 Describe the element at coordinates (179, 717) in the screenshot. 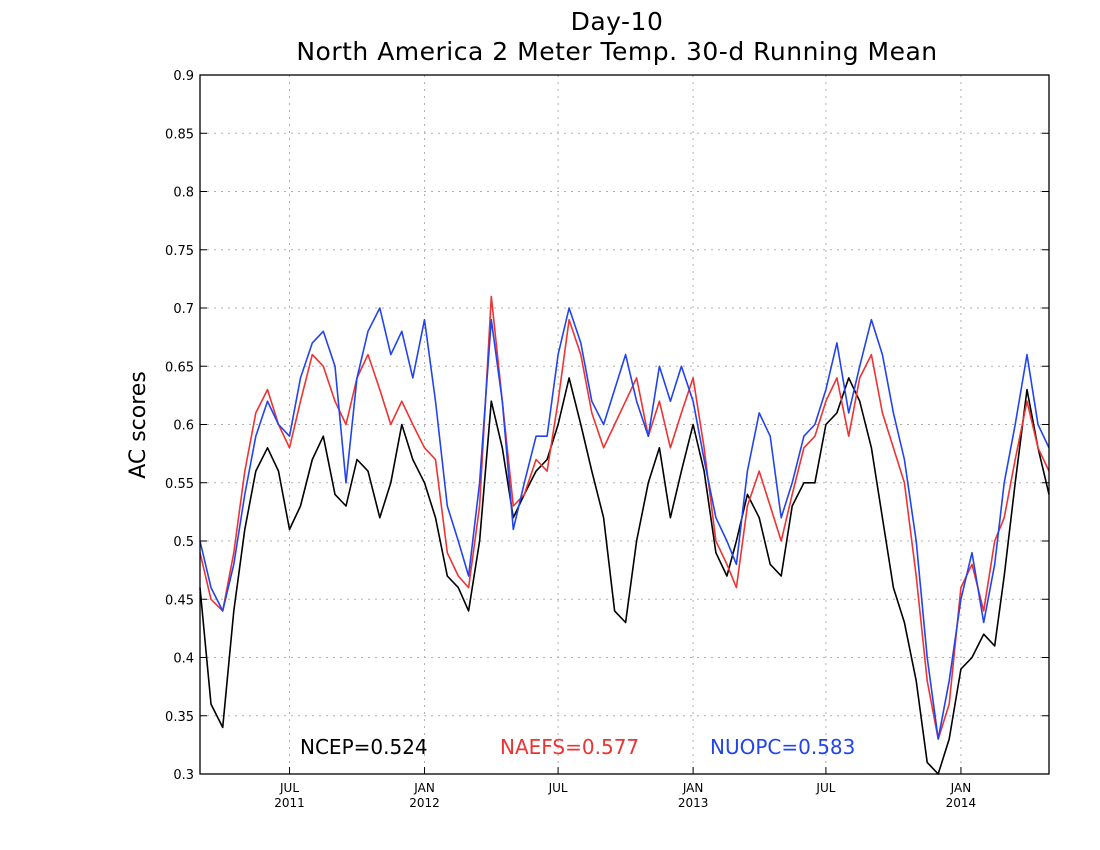

I see `y-tick-label: 0.35` at that location.